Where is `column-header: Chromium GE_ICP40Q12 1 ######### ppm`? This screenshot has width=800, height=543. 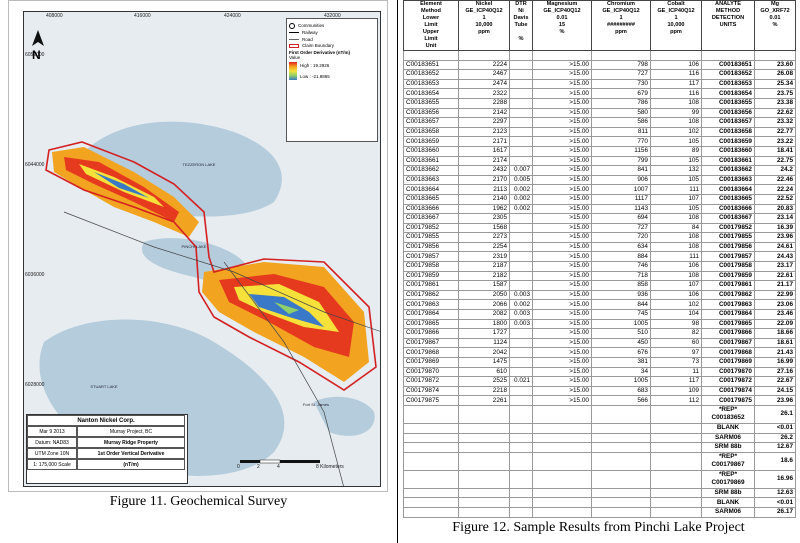 column-header: Chromium GE_ICP40Q12 1 ######### ppm is located at coordinates (621, 25).